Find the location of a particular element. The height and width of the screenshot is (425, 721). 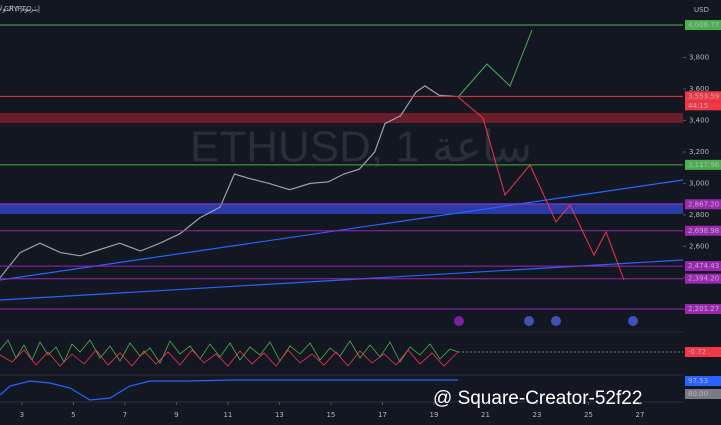

y-tick-label: 3,200 is located at coordinates (699, 152).